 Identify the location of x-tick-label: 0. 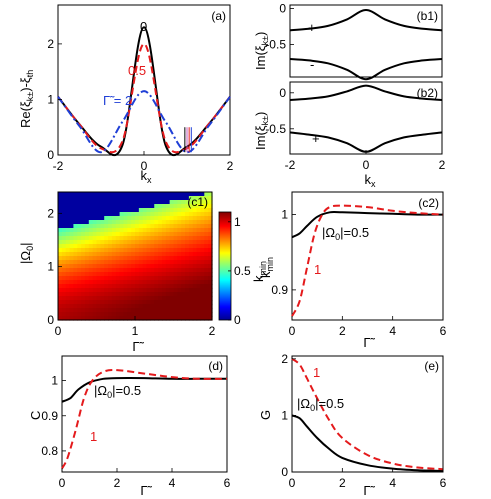
(292, 483).